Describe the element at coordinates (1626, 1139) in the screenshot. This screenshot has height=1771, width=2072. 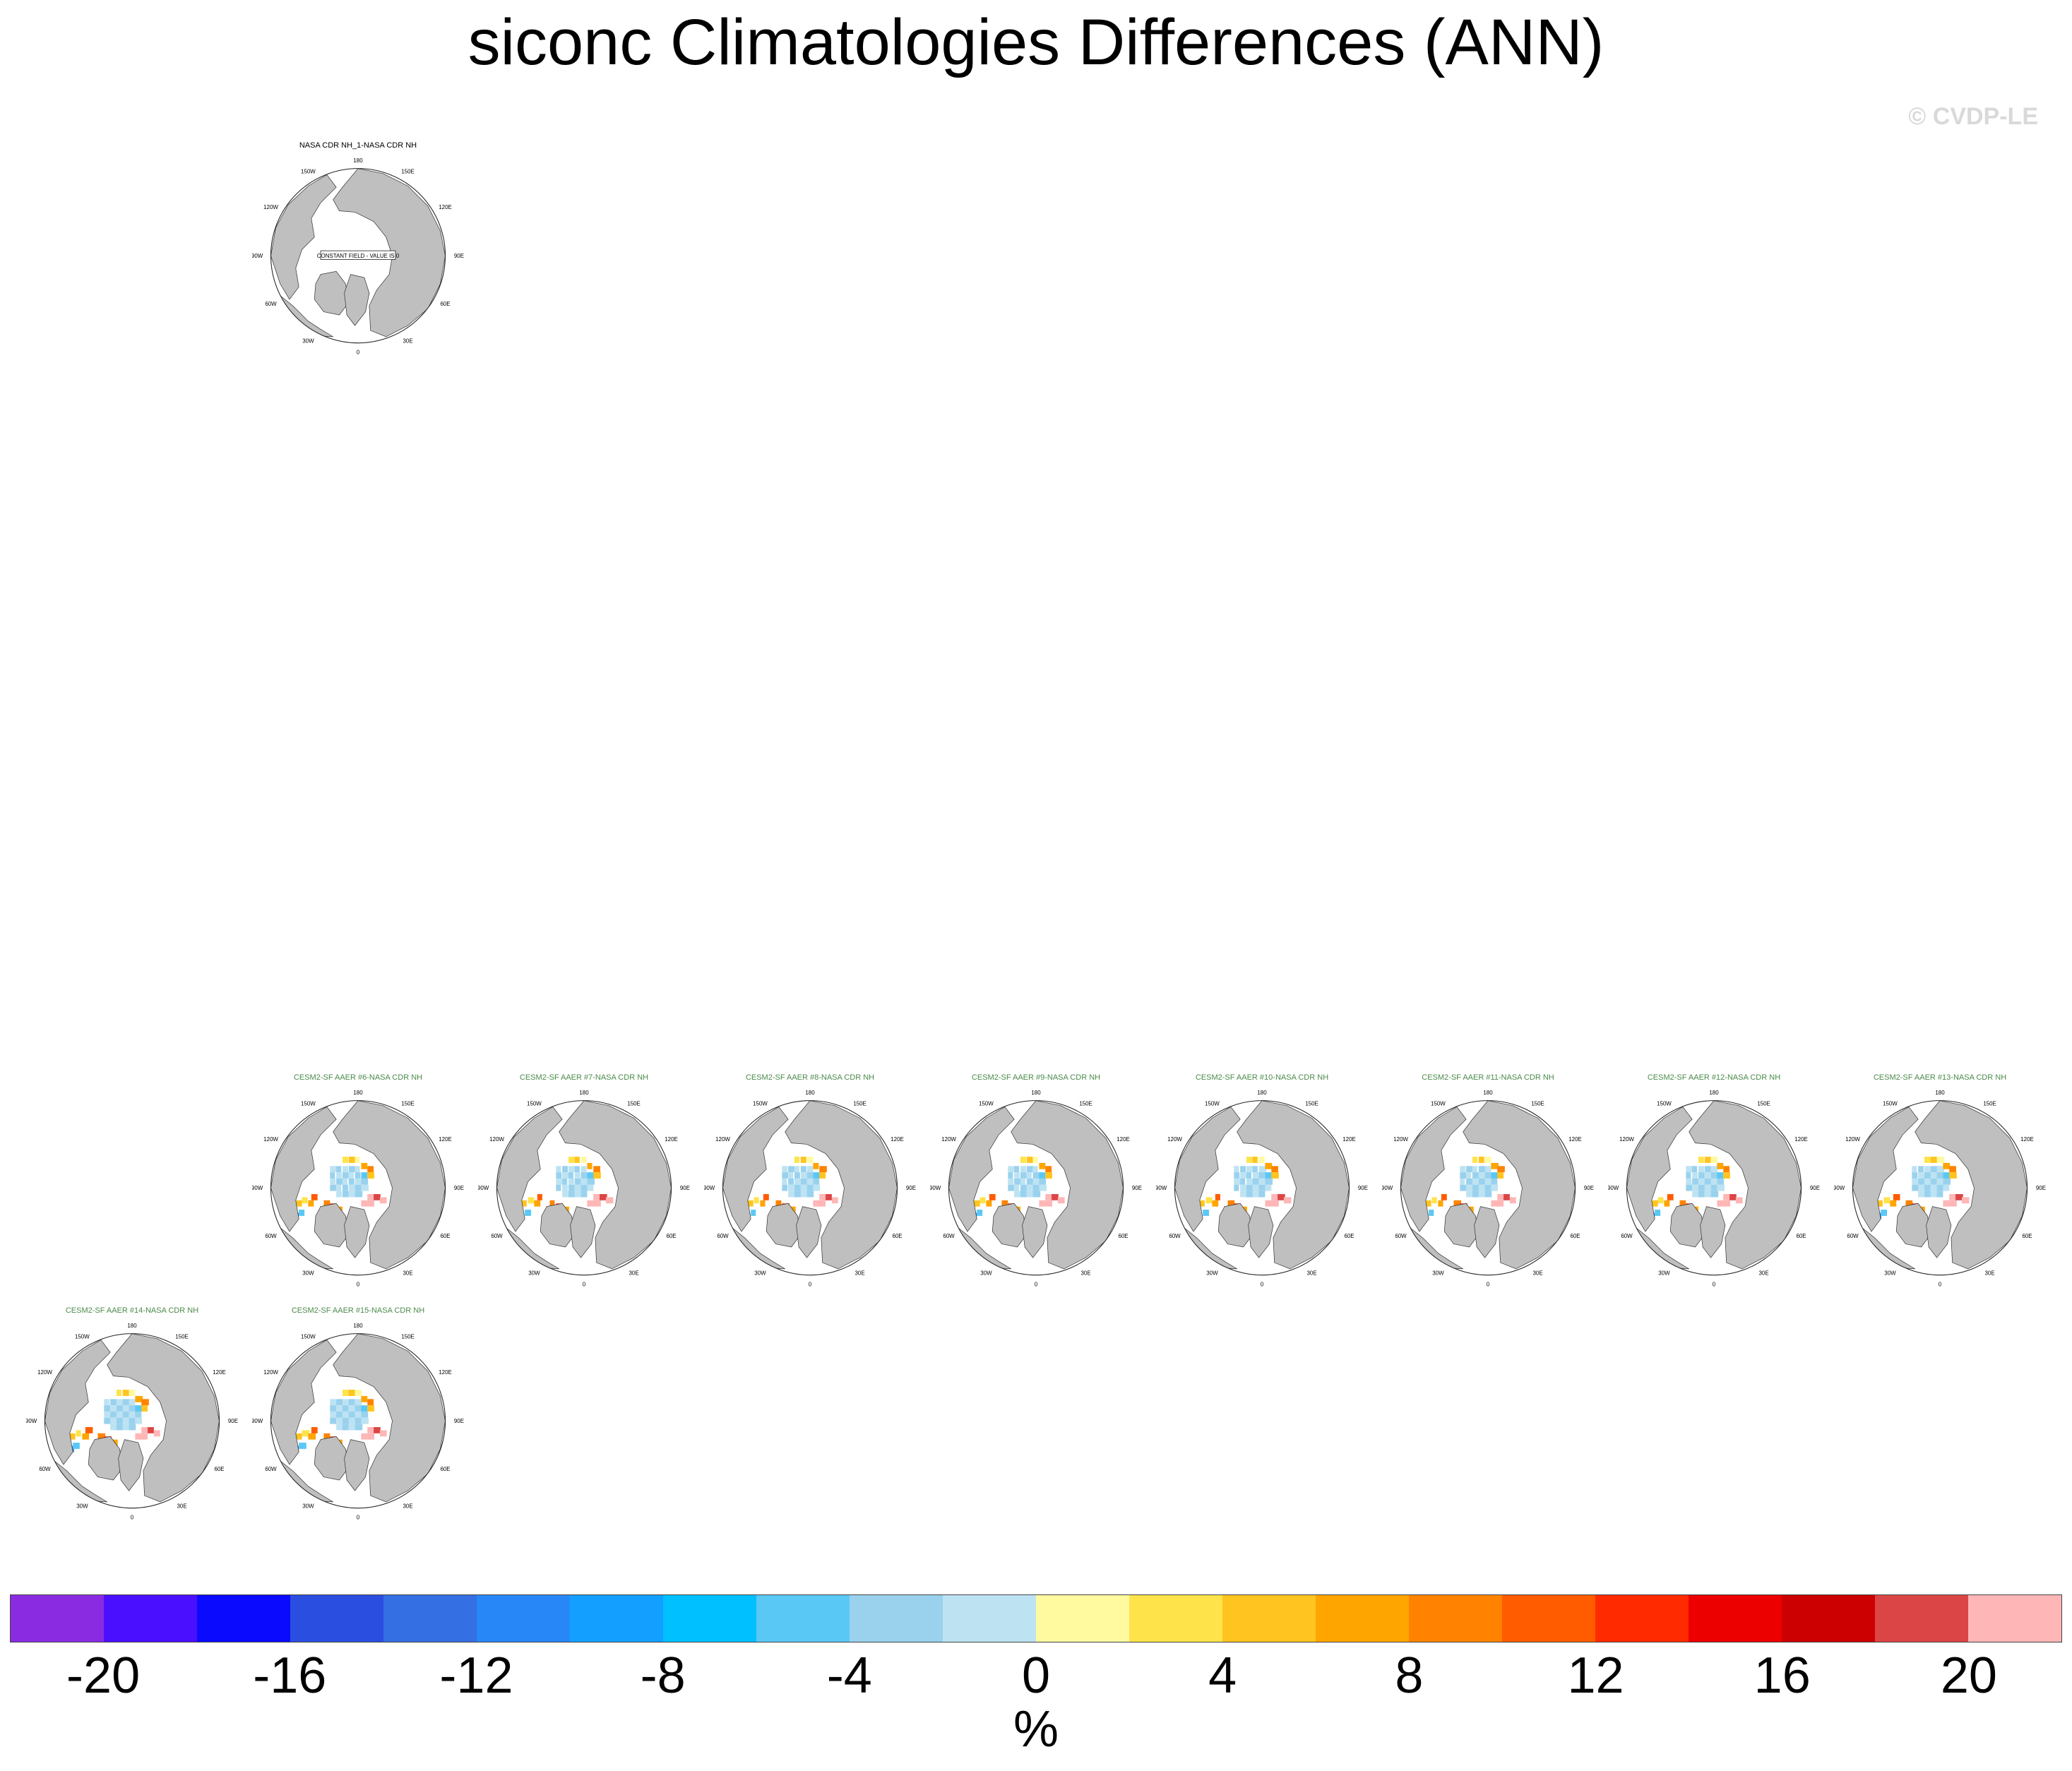
I see `longitude-label: 120W` at that location.